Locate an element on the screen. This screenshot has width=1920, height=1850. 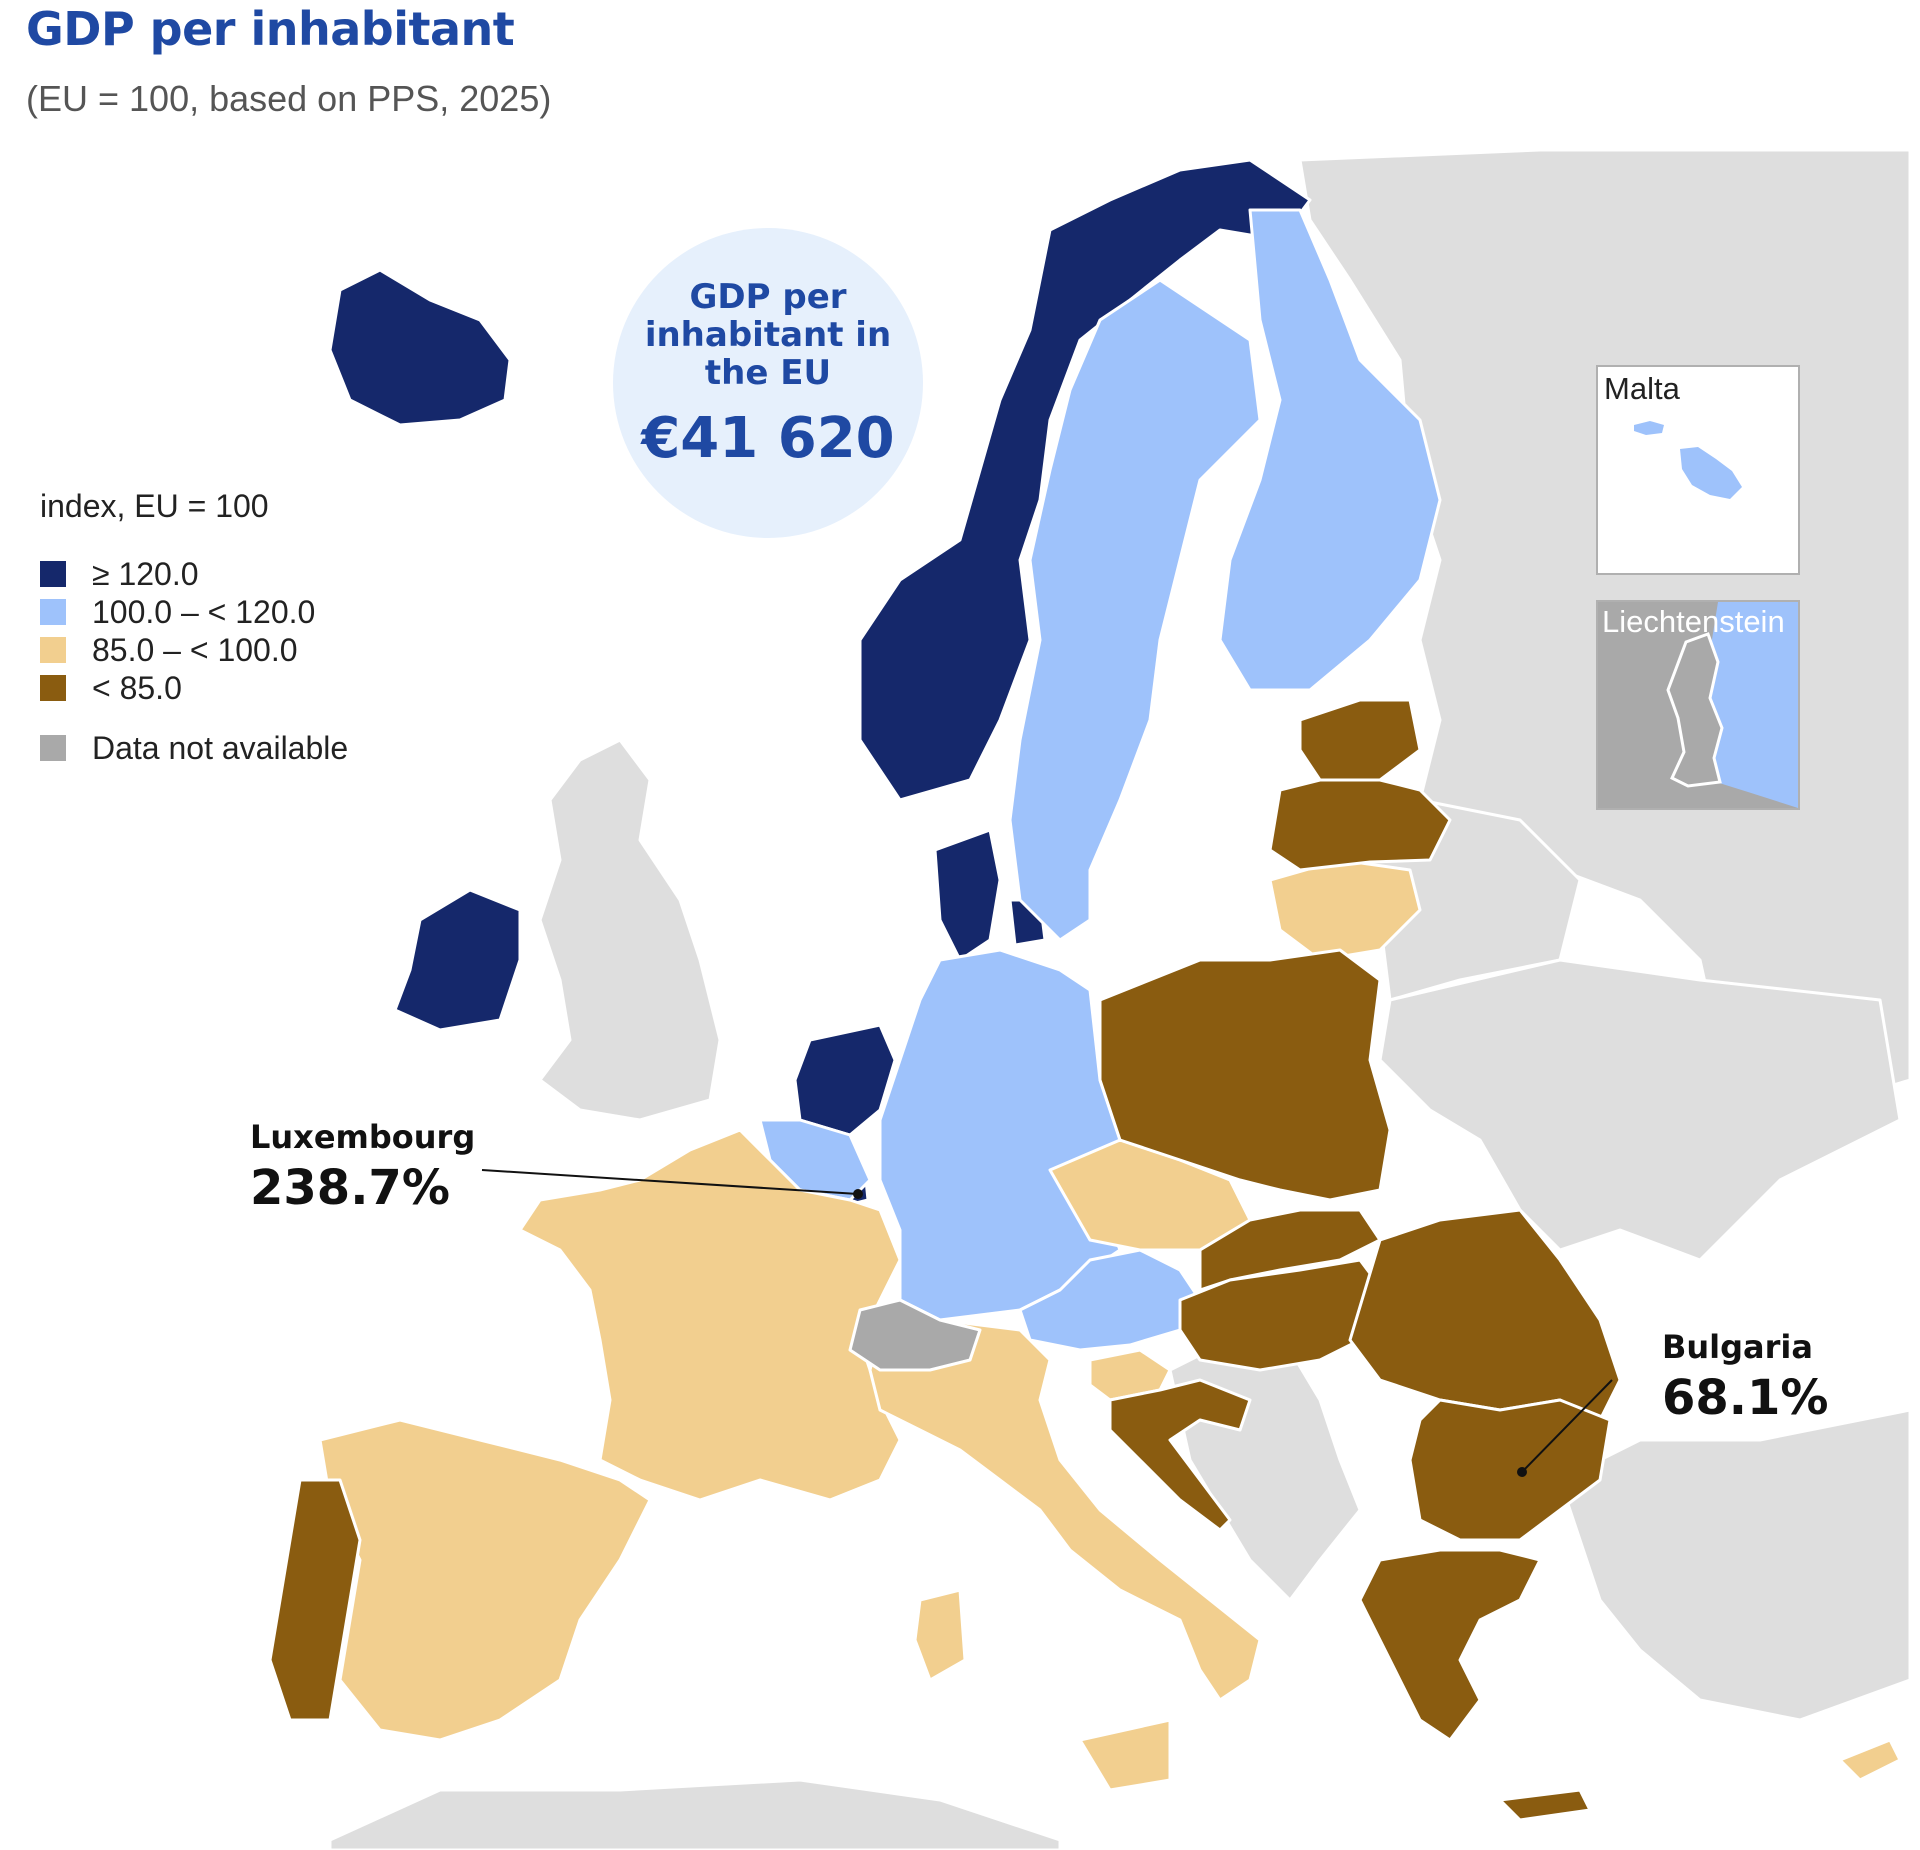
liechtenstein-inset-map is located at coordinates (1732, 705).